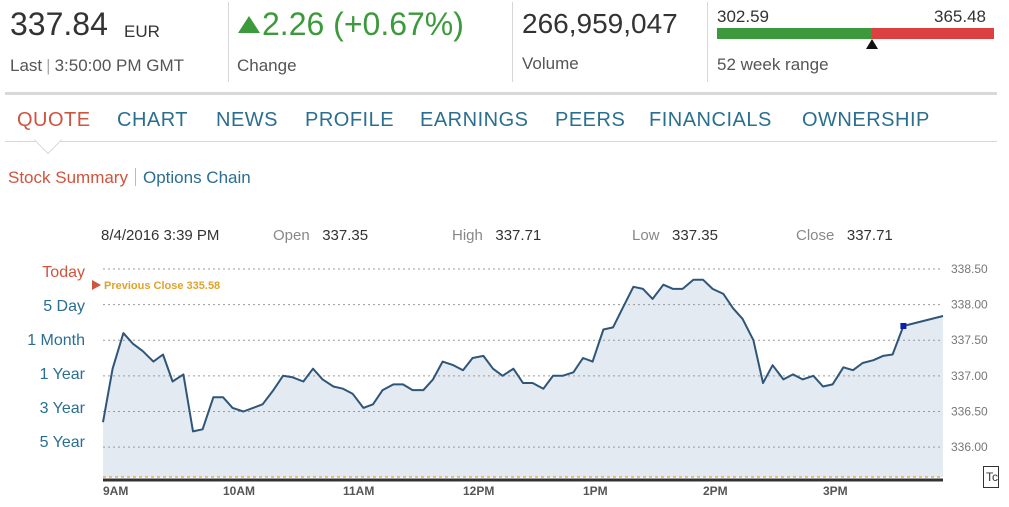  What do you see at coordinates (903, 325) in the screenshot?
I see `last-point-marker` at bounding box center [903, 325].